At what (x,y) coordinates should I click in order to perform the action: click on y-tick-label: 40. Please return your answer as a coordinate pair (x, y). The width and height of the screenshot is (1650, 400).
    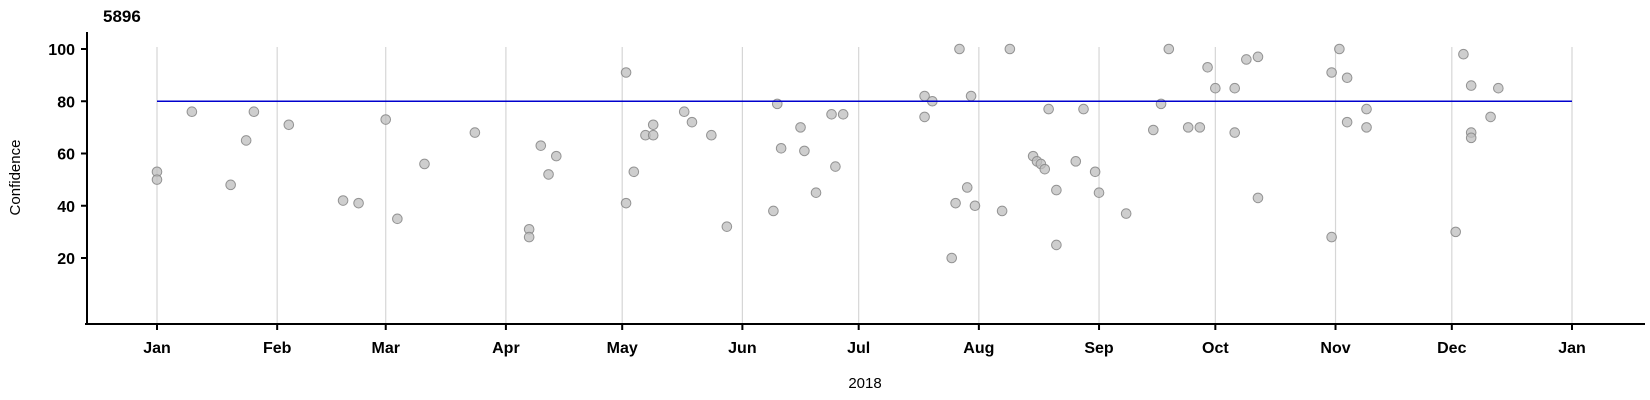
    Looking at the image, I should click on (66, 207).